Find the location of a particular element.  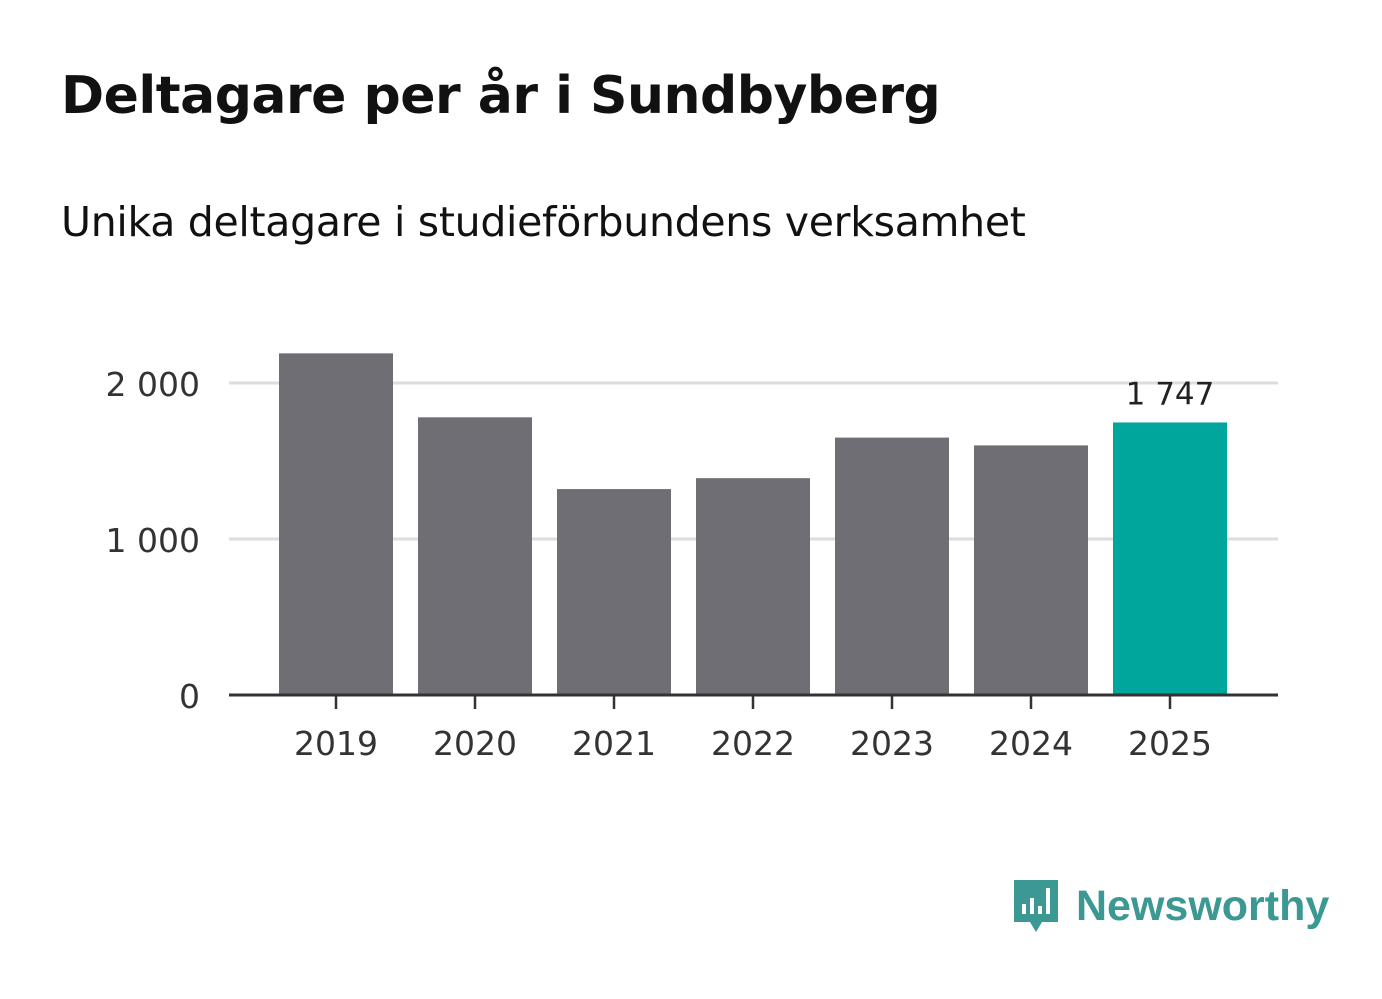

chart-title: Deltagare per år i Sundbyberg is located at coordinates (501, 96).